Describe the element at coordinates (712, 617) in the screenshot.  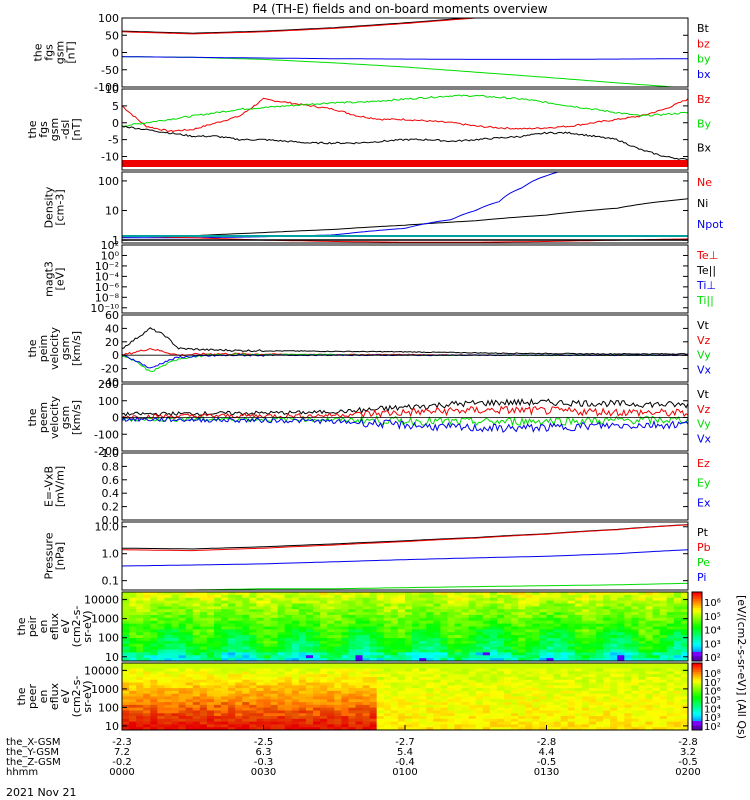
I see `colorbar-tick-label: 10⁵` at that location.